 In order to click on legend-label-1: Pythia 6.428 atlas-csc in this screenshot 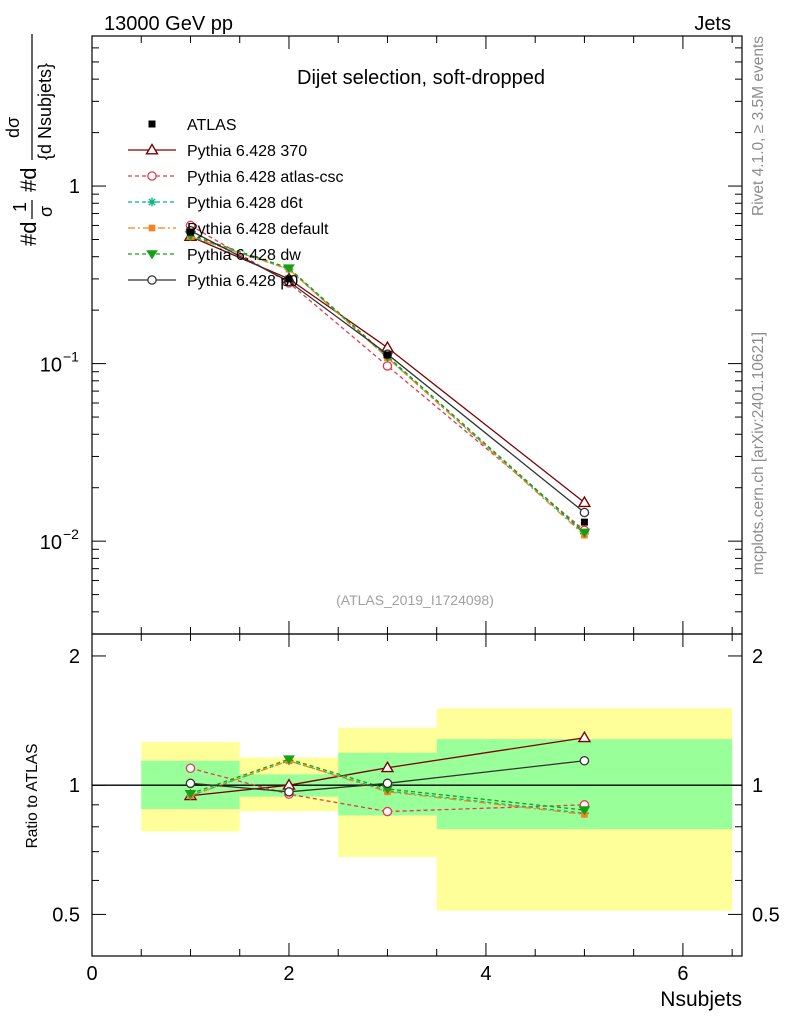, I will do `click(265, 177)`.